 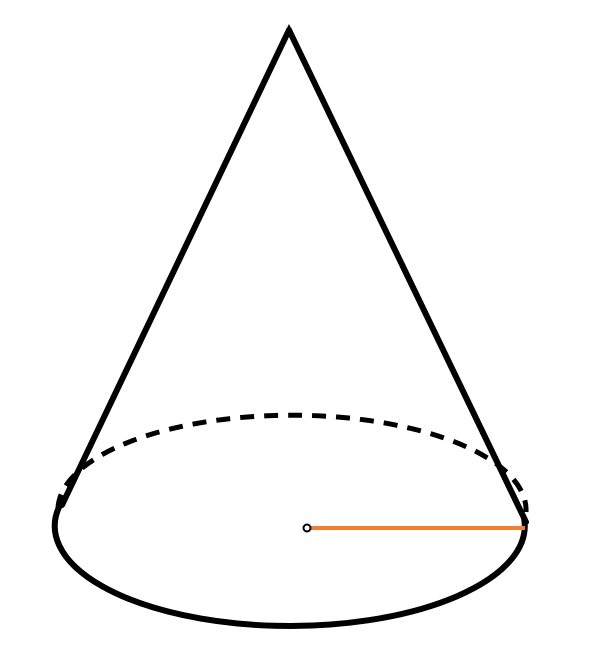 I want to click on cone-base-back-edge, so click(x=292, y=462).